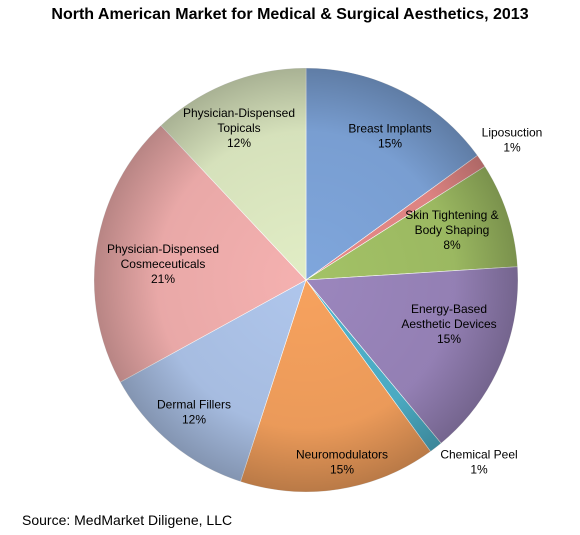 The width and height of the screenshot is (580, 535). I want to click on slice-label-neuromodulators: Neuromodulators 15%, so click(342, 462).